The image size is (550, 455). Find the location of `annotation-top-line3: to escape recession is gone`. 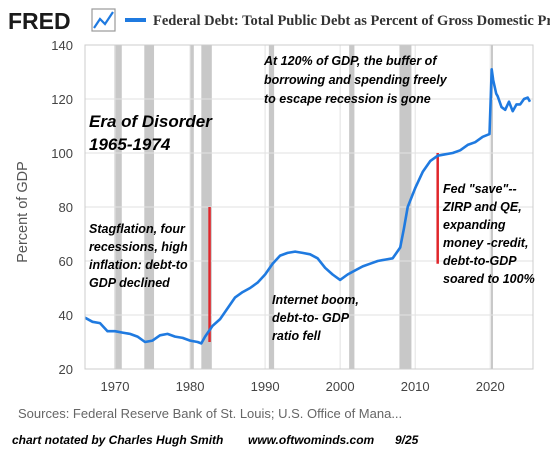

annotation-top-line3: to escape recession is gone is located at coordinates (347, 99).